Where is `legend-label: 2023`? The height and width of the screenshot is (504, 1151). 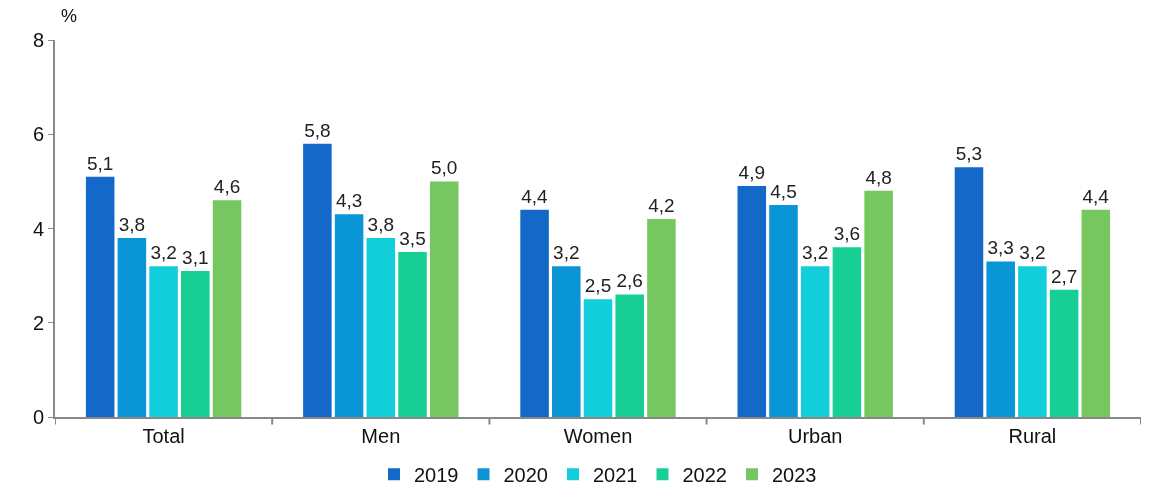
legend-label: 2023 is located at coordinates (794, 475).